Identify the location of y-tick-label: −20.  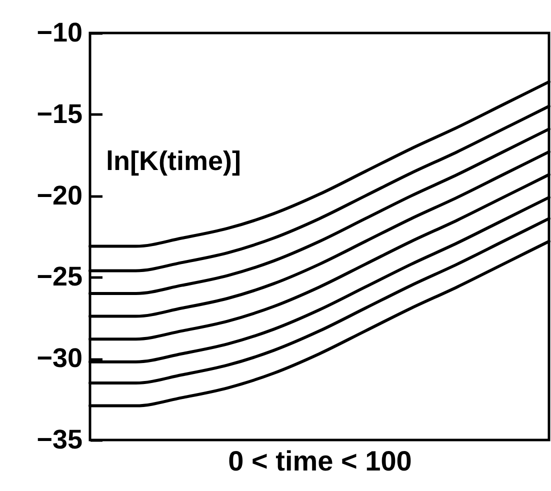
(59, 195).